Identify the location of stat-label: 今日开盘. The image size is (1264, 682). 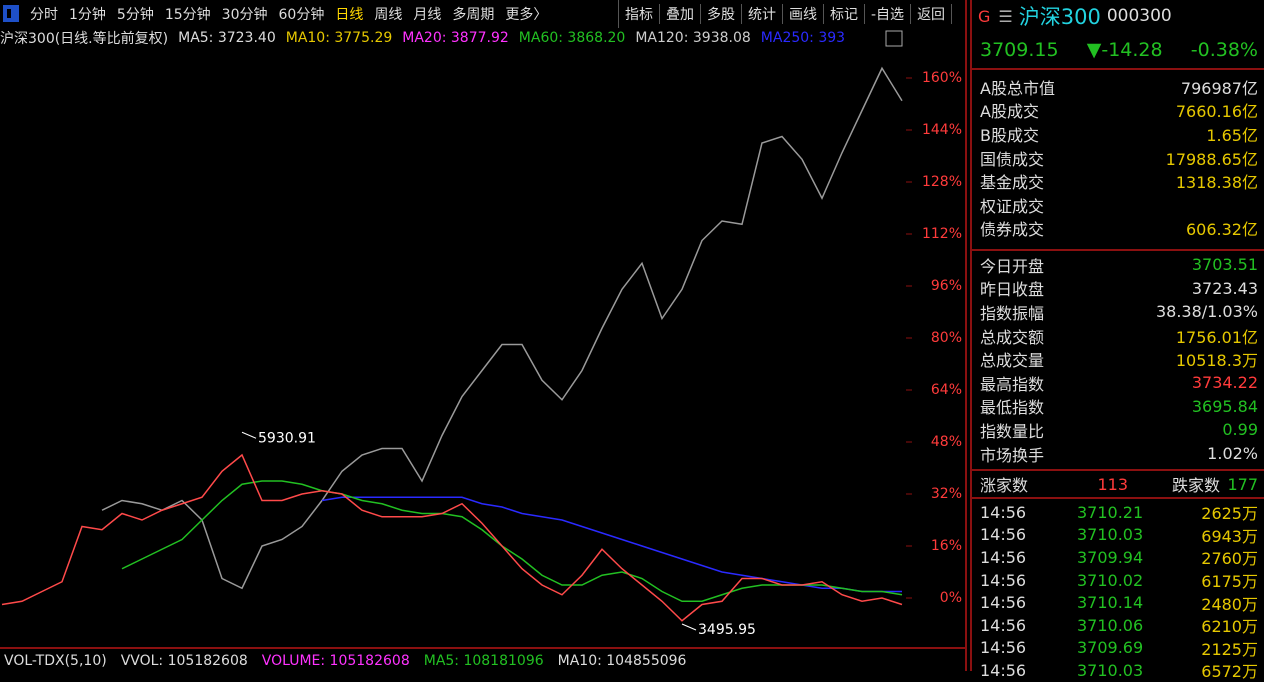
(1012, 266).